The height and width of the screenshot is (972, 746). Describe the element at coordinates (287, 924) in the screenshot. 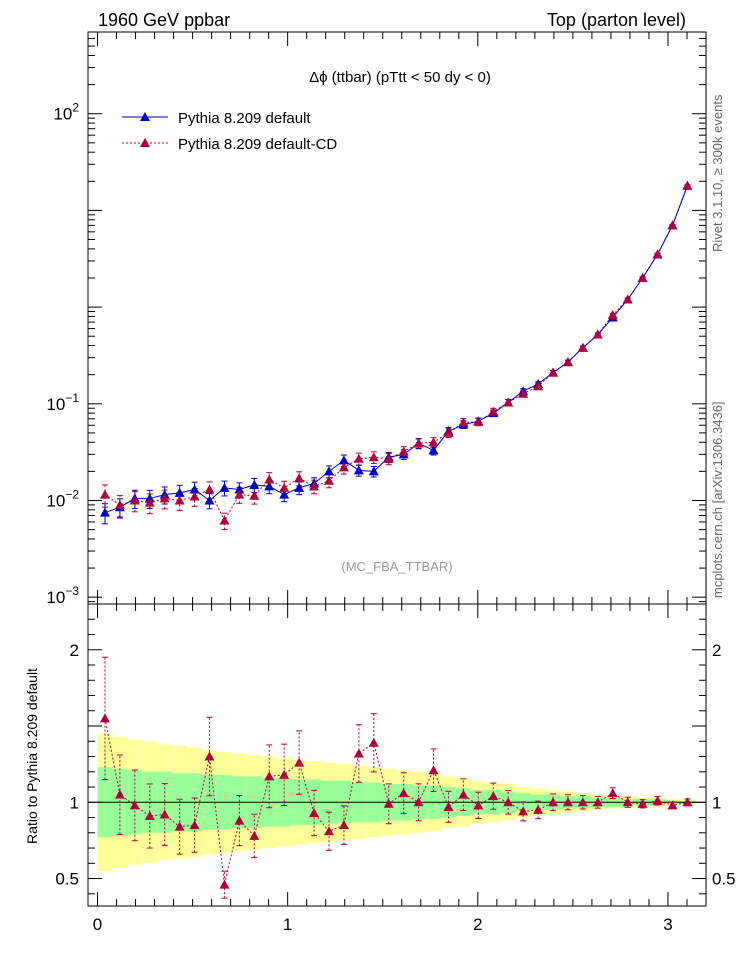

I see `x-tick-label: 1` at that location.